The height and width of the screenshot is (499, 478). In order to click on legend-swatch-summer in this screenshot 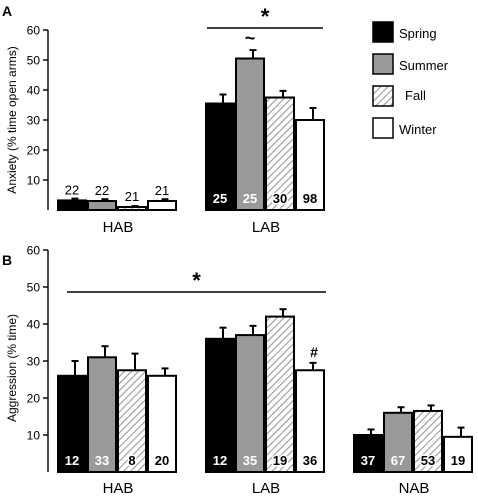, I will do `click(383, 64)`.